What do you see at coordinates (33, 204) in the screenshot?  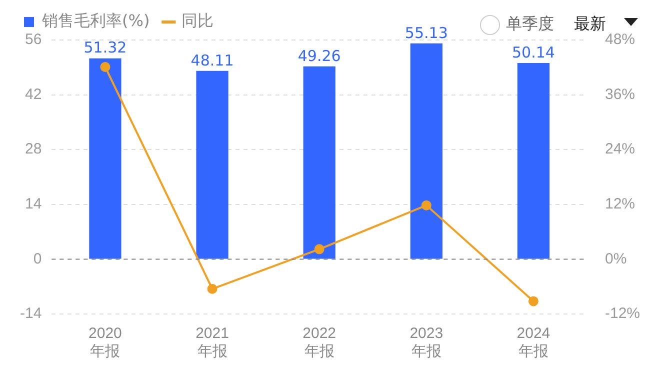 I see `y-tick-label: 14` at bounding box center [33, 204].